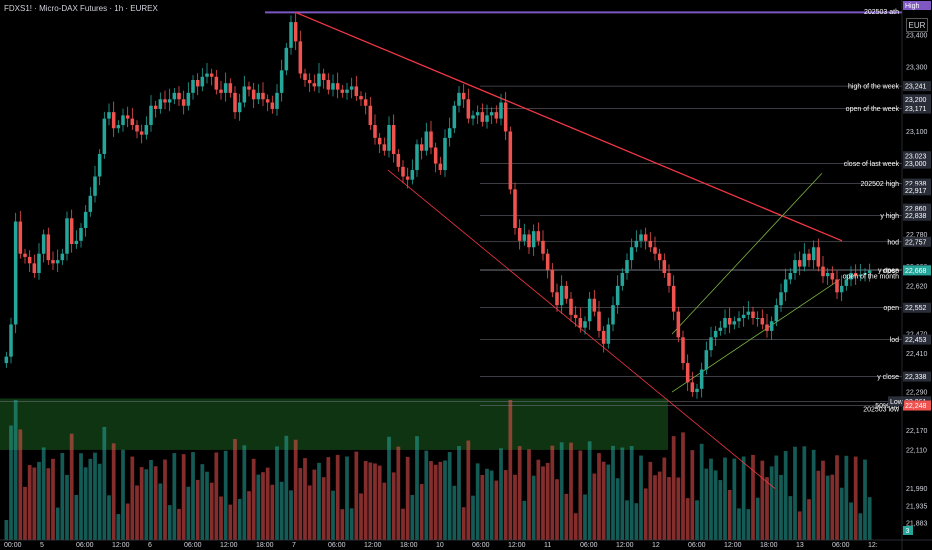 This screenshot has width=932, height=550. Describe the element at coordinates (334, 424) in the screenshot. I see `volume-zone` at that location.